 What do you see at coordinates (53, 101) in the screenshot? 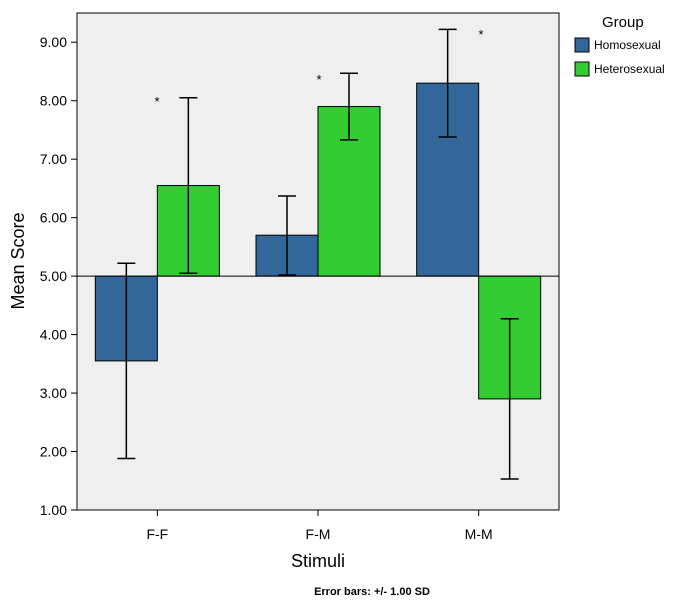
I see `y-tick-label: 8.00` at bounding box center [53, 101].